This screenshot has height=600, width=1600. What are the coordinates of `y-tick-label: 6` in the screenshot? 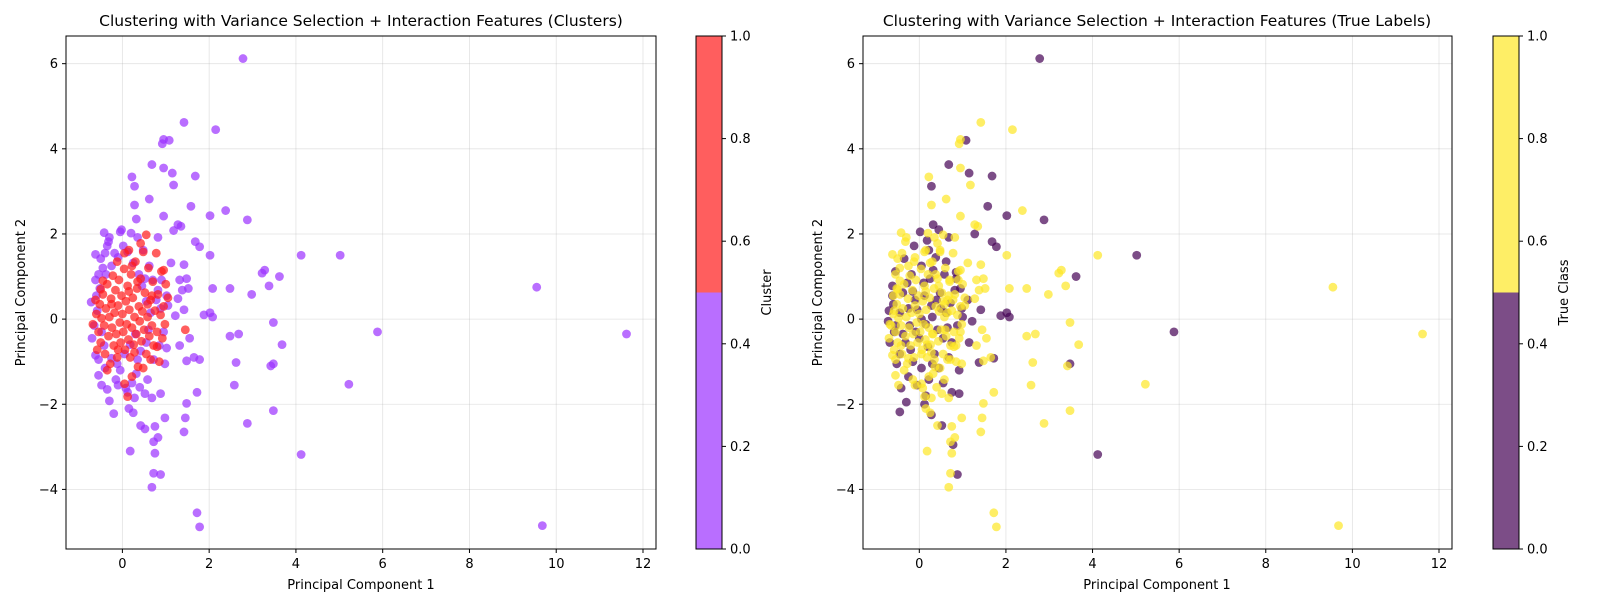 It's located at (851, 64).